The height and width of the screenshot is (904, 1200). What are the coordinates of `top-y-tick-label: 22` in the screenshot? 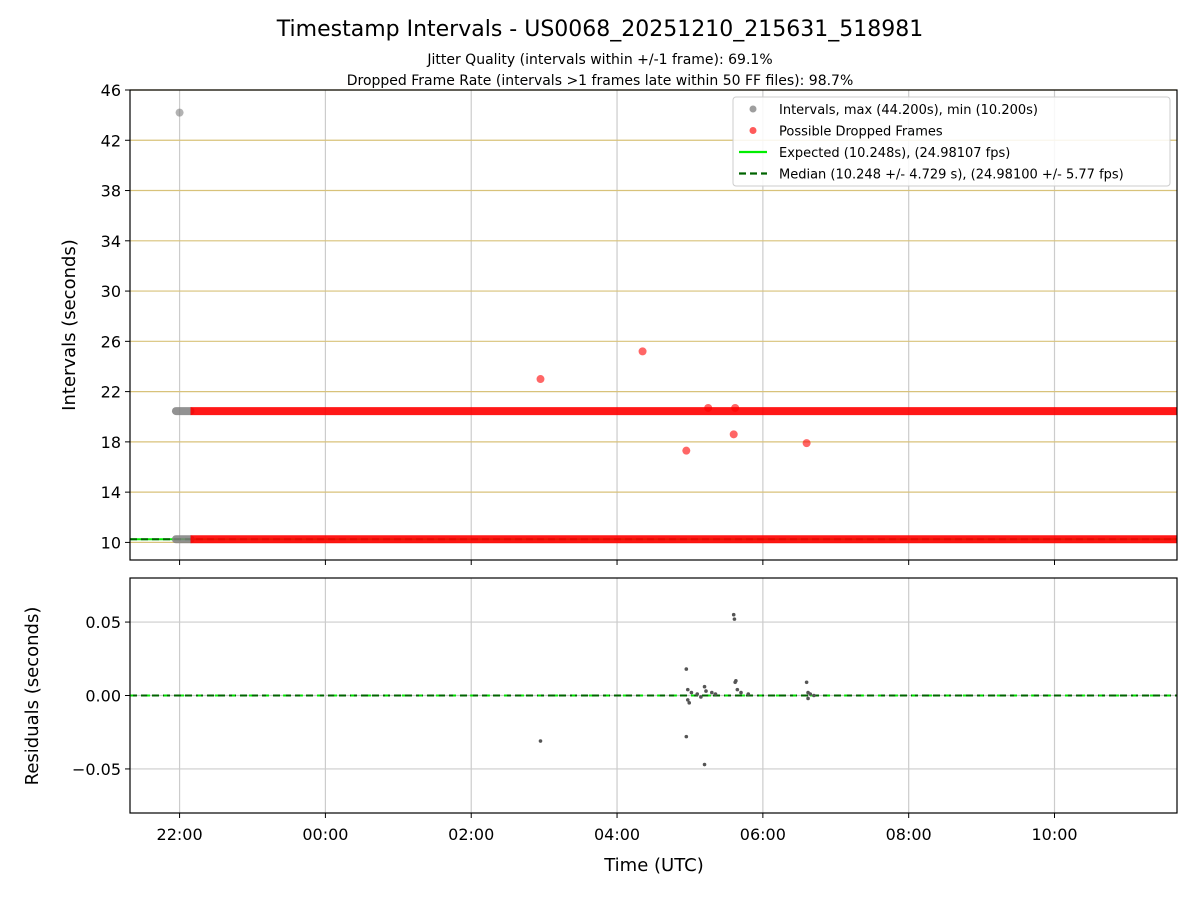 It's located at (111, 392).